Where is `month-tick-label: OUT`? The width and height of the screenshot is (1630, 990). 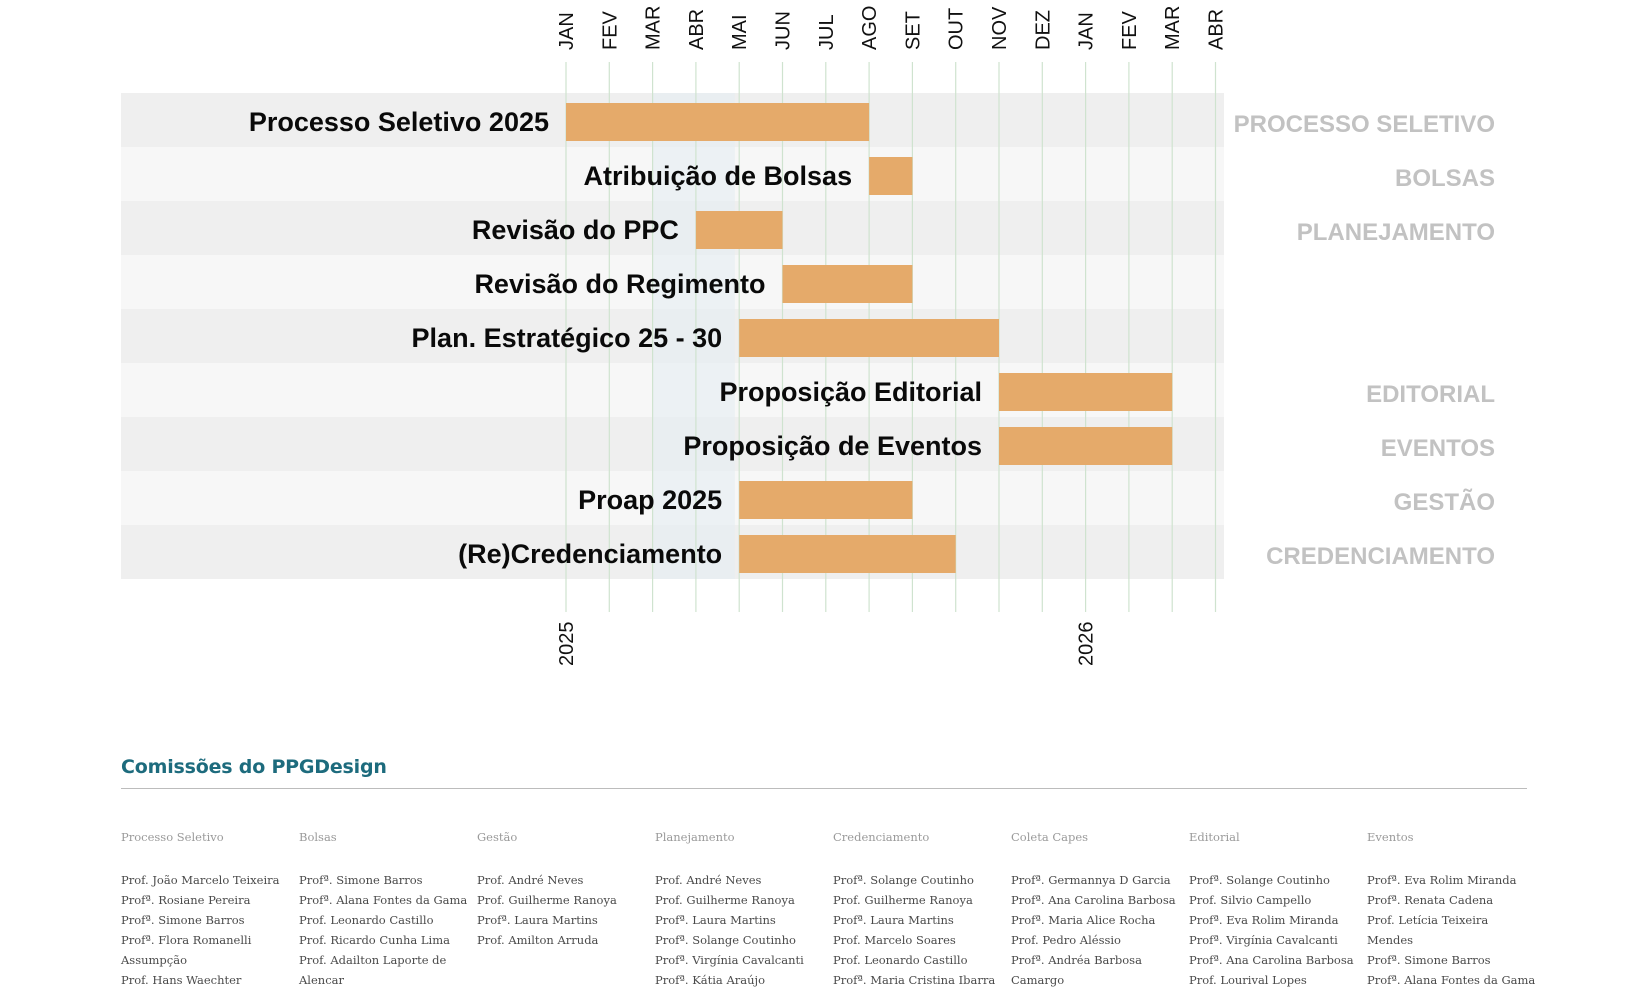
month-tick-label: OUT is located at coordinates (957, 29).